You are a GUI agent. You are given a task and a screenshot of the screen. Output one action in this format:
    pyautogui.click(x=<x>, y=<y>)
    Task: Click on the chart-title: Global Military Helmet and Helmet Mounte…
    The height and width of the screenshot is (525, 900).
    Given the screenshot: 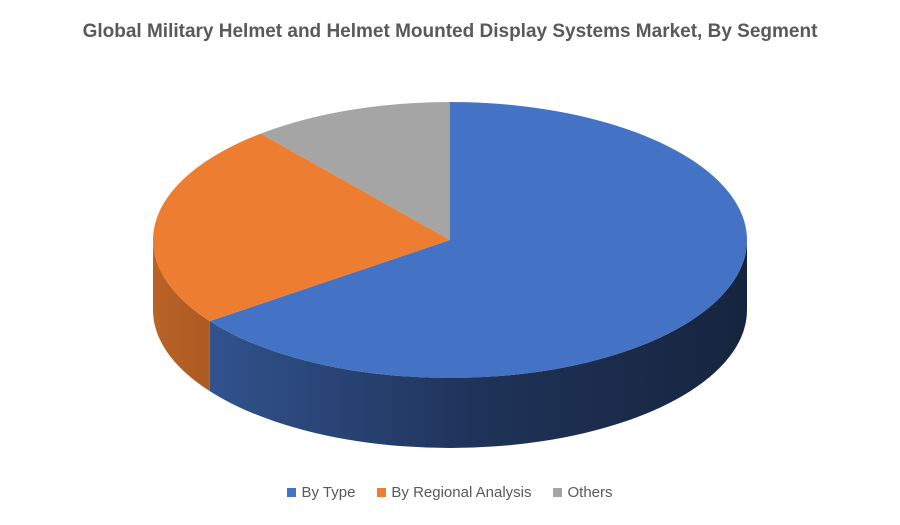 What is the action you would take?
    pyautogui.click(x=450, y=31)
    